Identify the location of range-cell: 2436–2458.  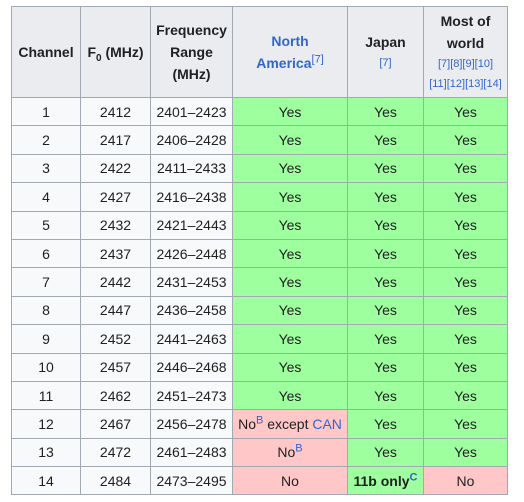
(191, 310).